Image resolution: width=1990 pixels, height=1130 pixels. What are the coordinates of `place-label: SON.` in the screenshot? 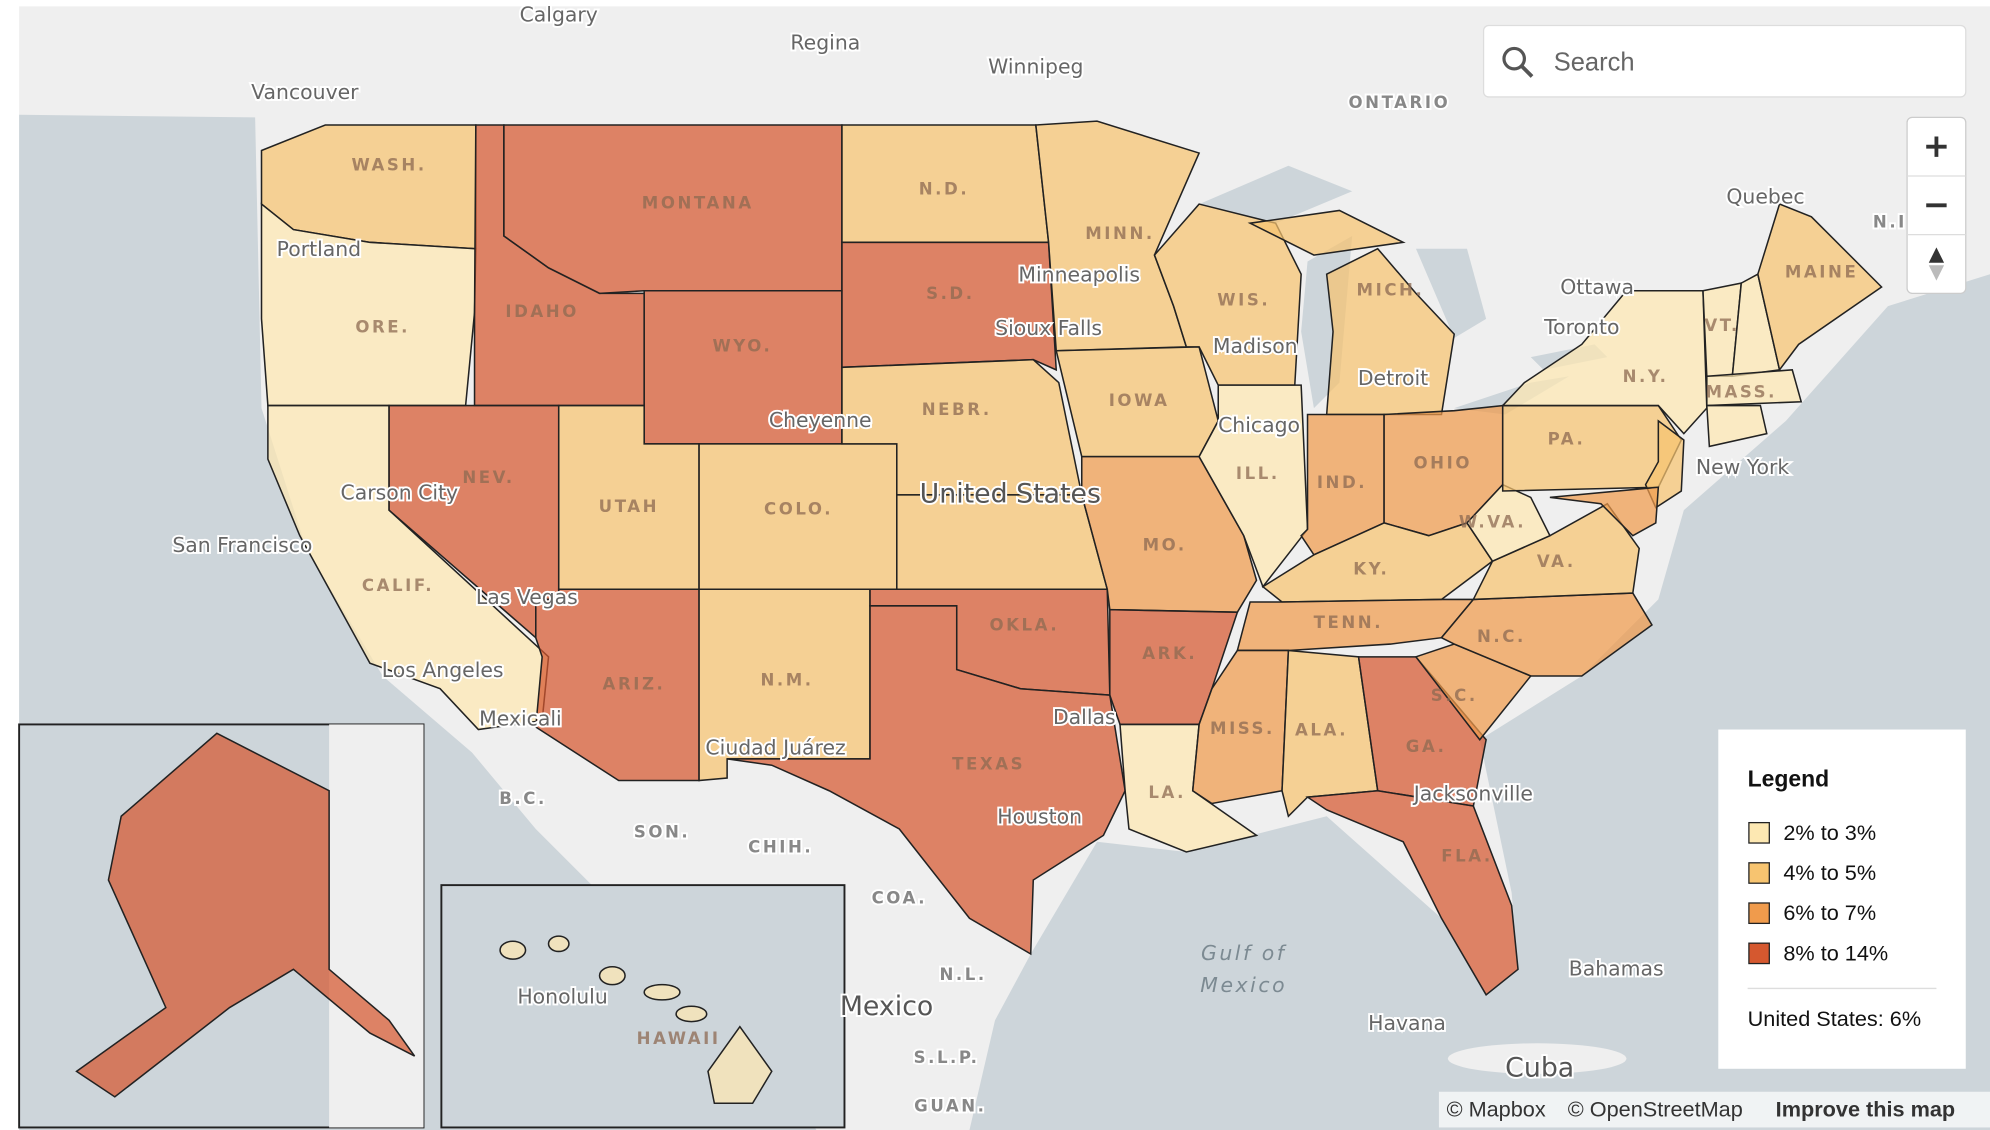 It's located at (662, 831).